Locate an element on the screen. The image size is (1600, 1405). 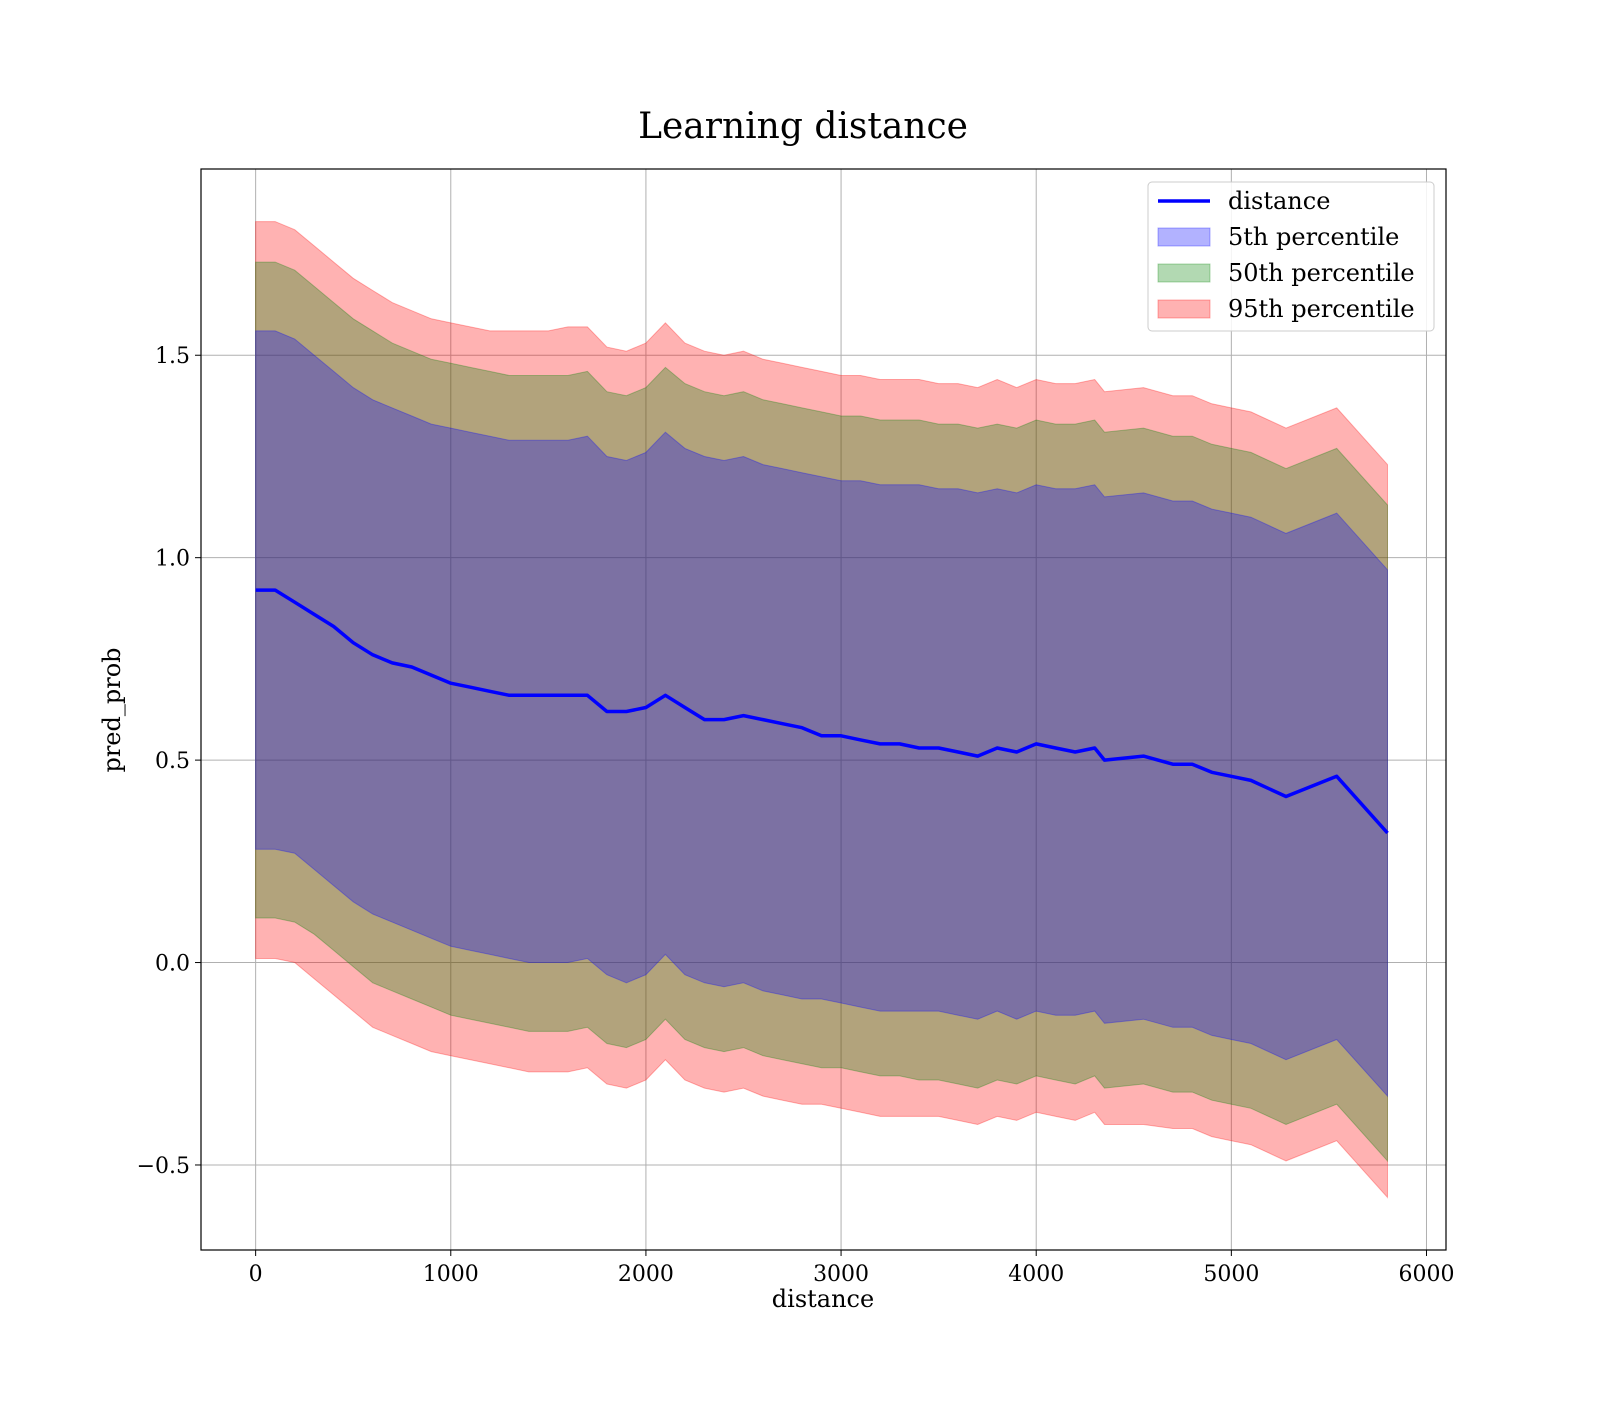
y-tick-label: 0.5 is located at coordinates (172, 761).